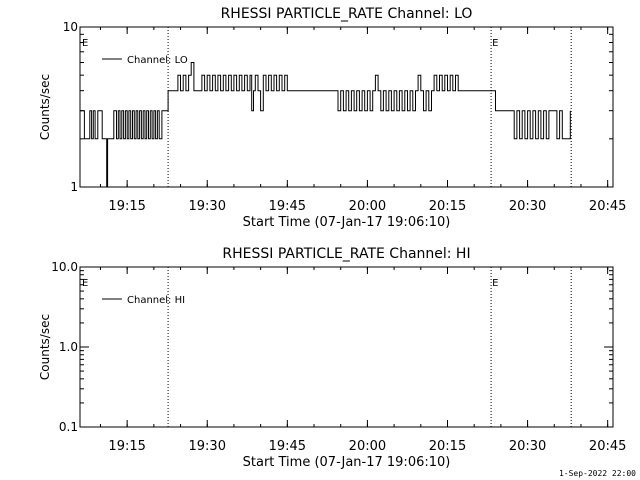  What do you see at coordinates (346, 254) in the screenshot?
I see `hi-chart-title: RHESSI PARTICLE_RATE Channel: HI` at bounding box center [346, 254].